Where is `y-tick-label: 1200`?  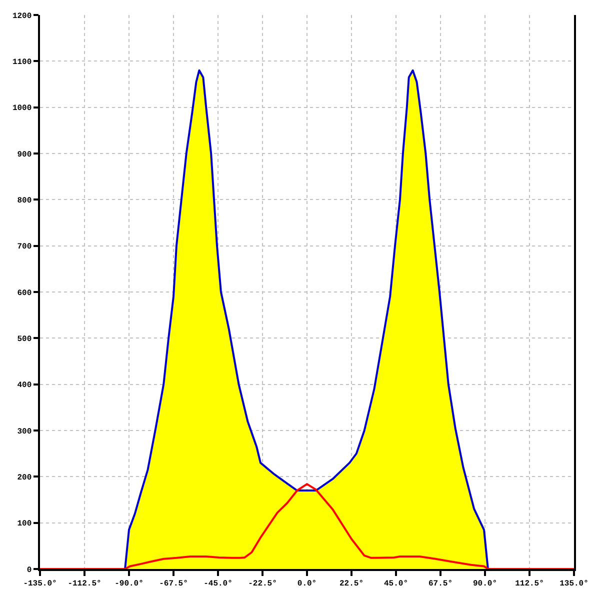
y-tick-label: 1200 is located at coordinates (22, 16).